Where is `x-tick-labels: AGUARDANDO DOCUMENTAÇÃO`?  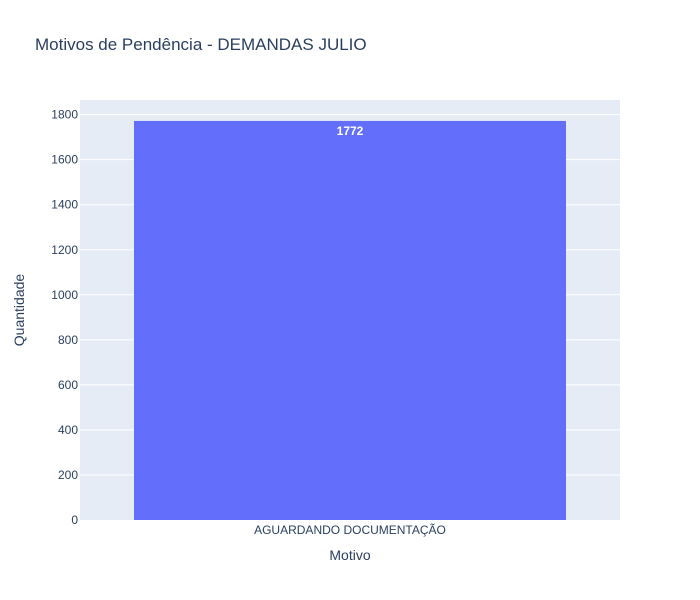
x-tick-labels: AGUARDANDO DOCUMENTAÇÃO is located at coordinates (350, 530).